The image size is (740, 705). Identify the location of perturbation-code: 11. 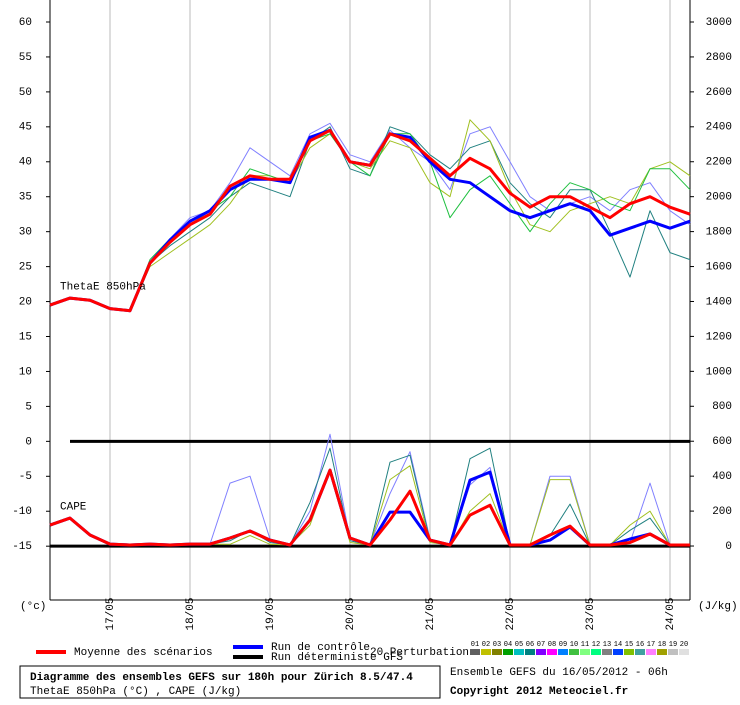
(585, 645).